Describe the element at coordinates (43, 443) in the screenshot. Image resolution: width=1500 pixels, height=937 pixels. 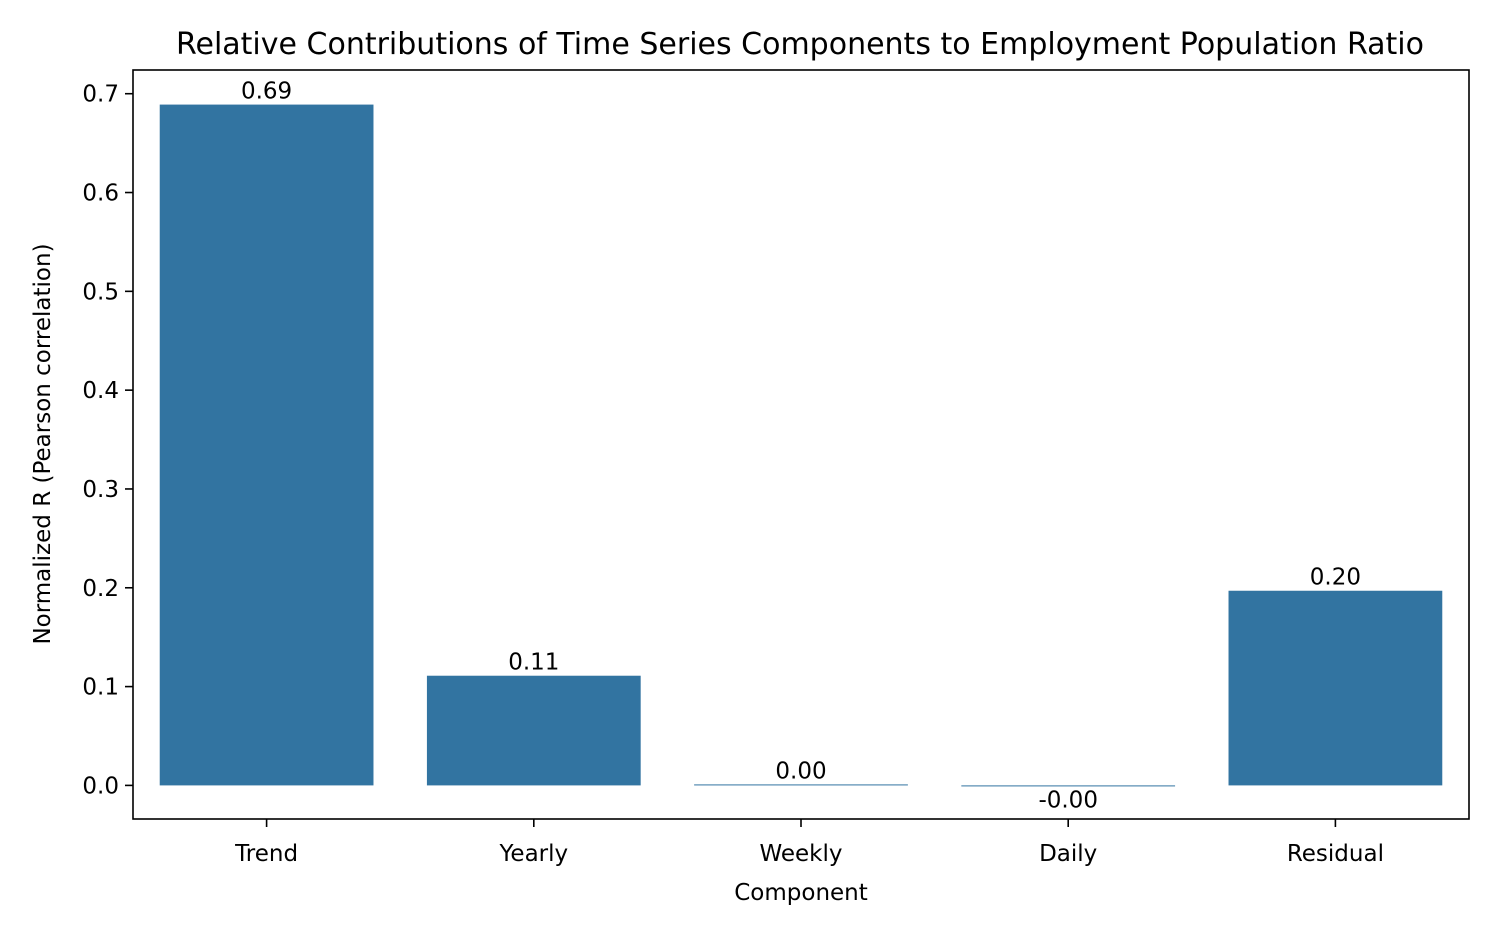
I see `y-axis-label: Normalized R (Pearson correlation)` at that location.